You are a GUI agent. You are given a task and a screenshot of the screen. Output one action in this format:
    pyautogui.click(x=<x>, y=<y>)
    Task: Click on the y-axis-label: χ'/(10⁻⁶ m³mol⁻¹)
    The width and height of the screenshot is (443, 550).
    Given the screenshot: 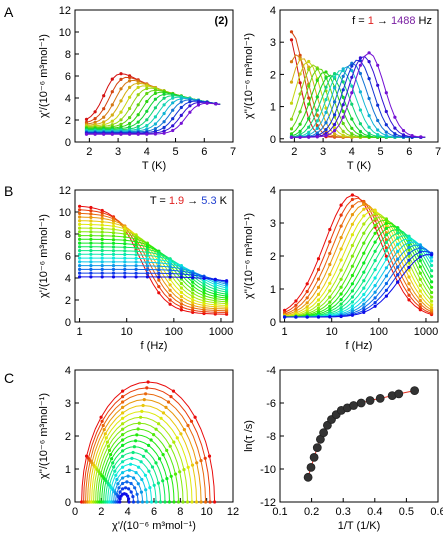 What is the action you would take?
    pyautogui.click(x=44, y=256)
    